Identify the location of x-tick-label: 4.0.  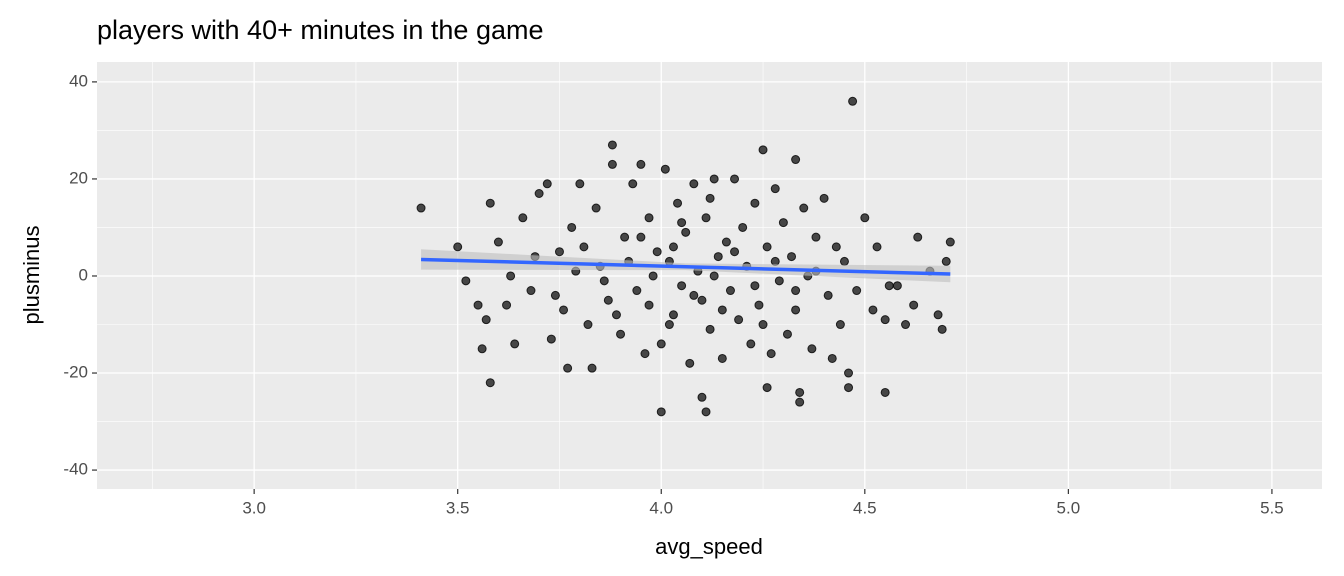
(661, 507).